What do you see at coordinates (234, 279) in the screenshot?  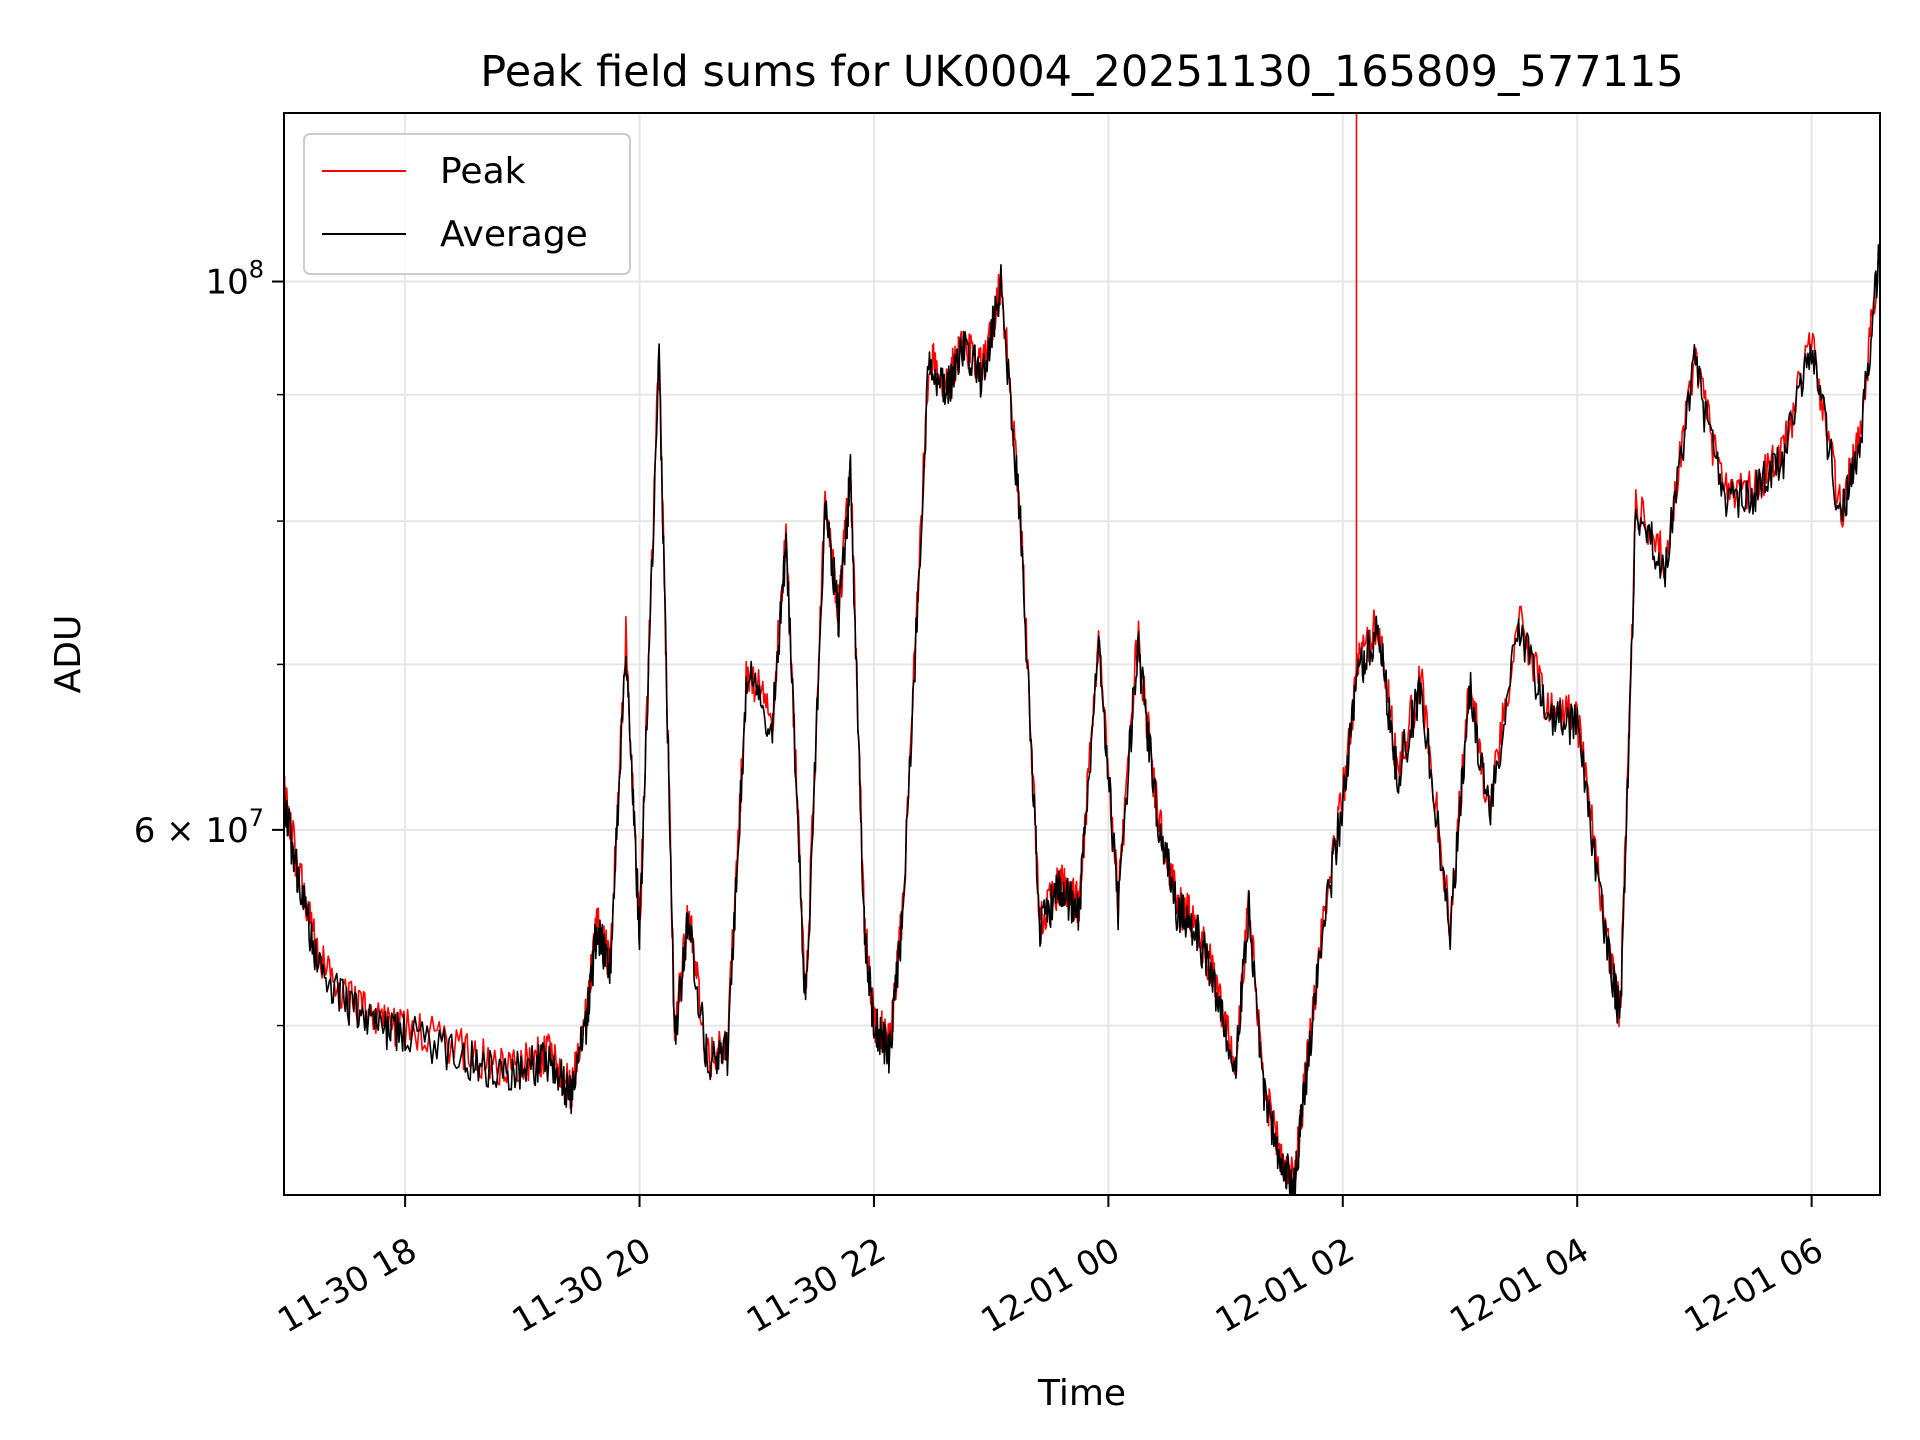 I see `y-tick-label: 108` at bounding box center [234, 279].